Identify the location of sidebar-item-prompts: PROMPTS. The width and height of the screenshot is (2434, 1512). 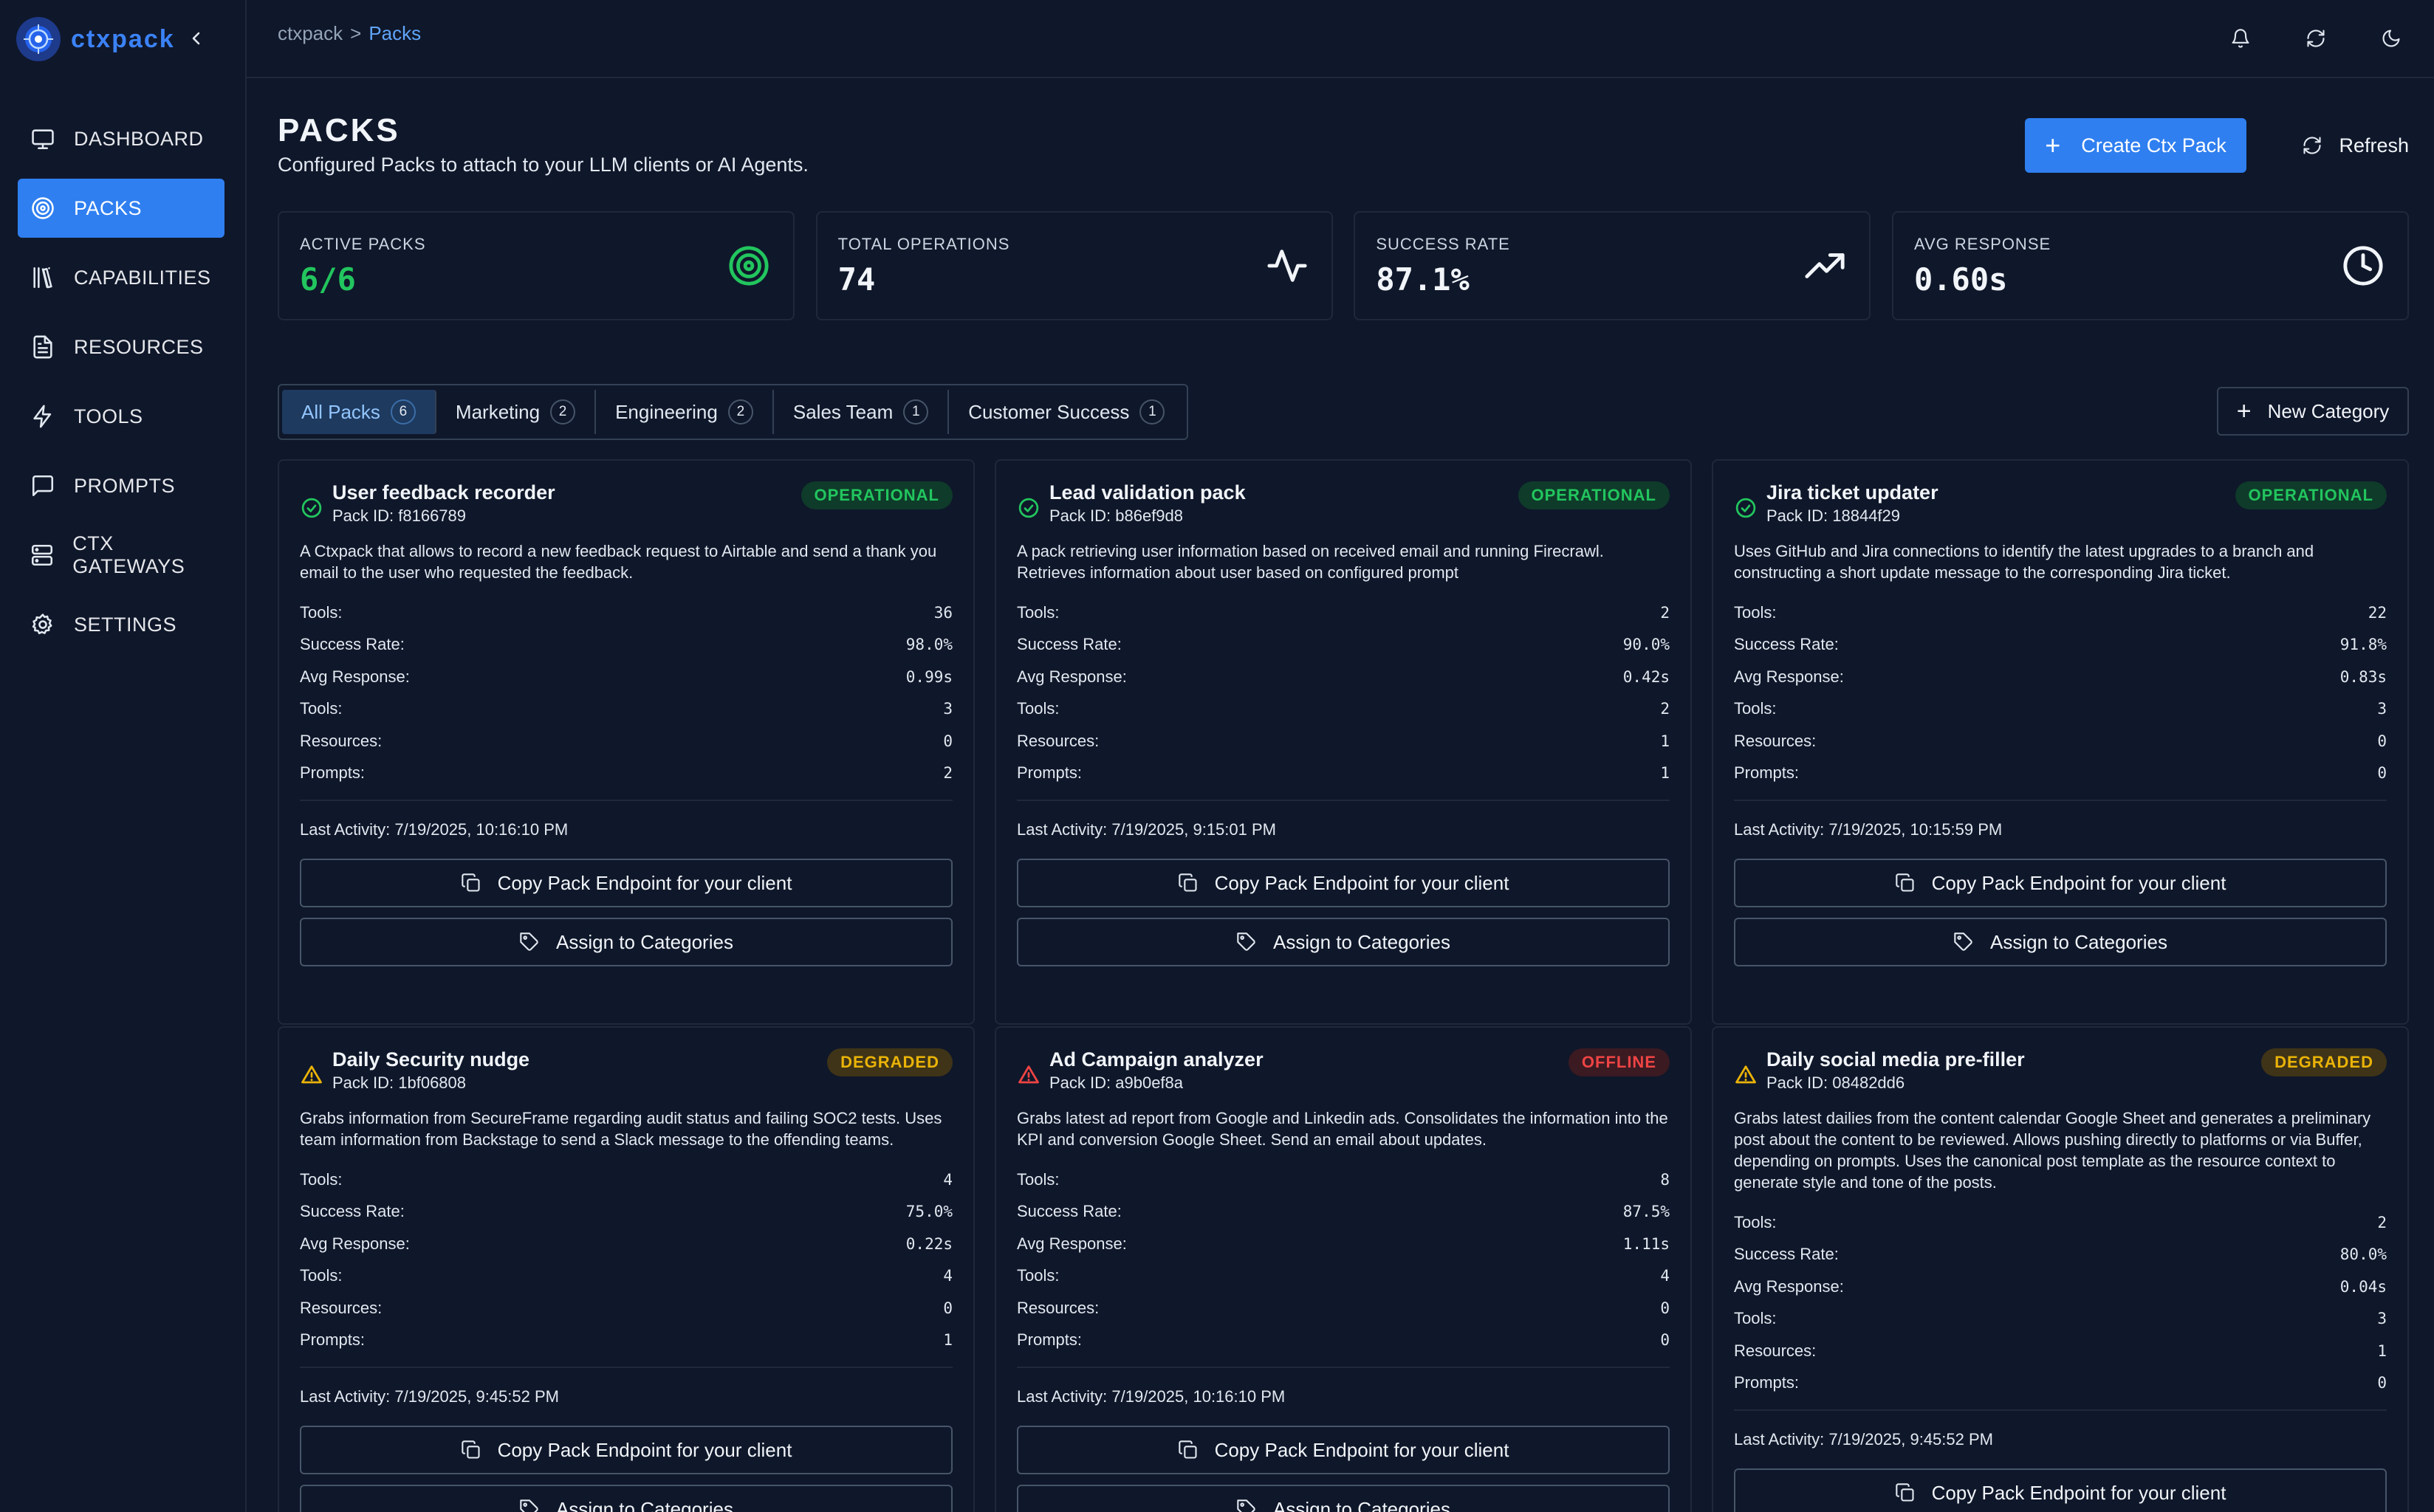
(121, 485).